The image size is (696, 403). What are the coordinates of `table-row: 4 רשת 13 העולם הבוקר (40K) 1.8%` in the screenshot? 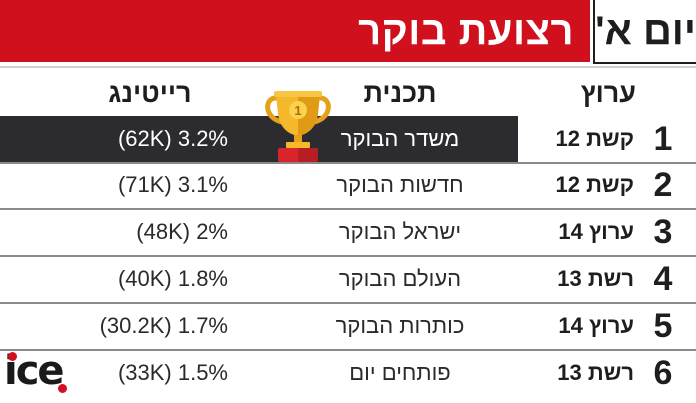 It's located at (348, 280).